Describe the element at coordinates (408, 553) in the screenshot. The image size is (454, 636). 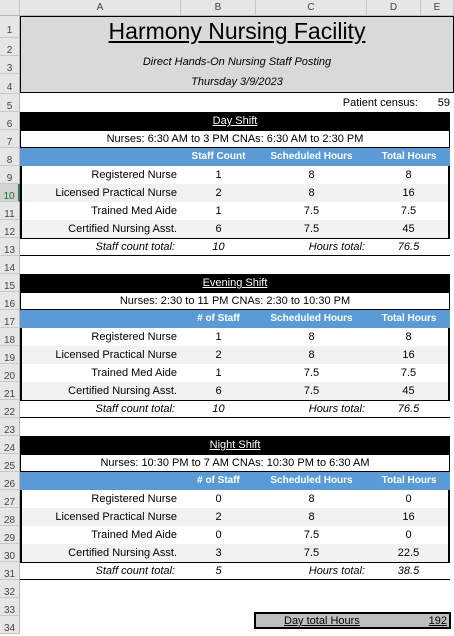
I see `total-hours: 22.5` at that location.